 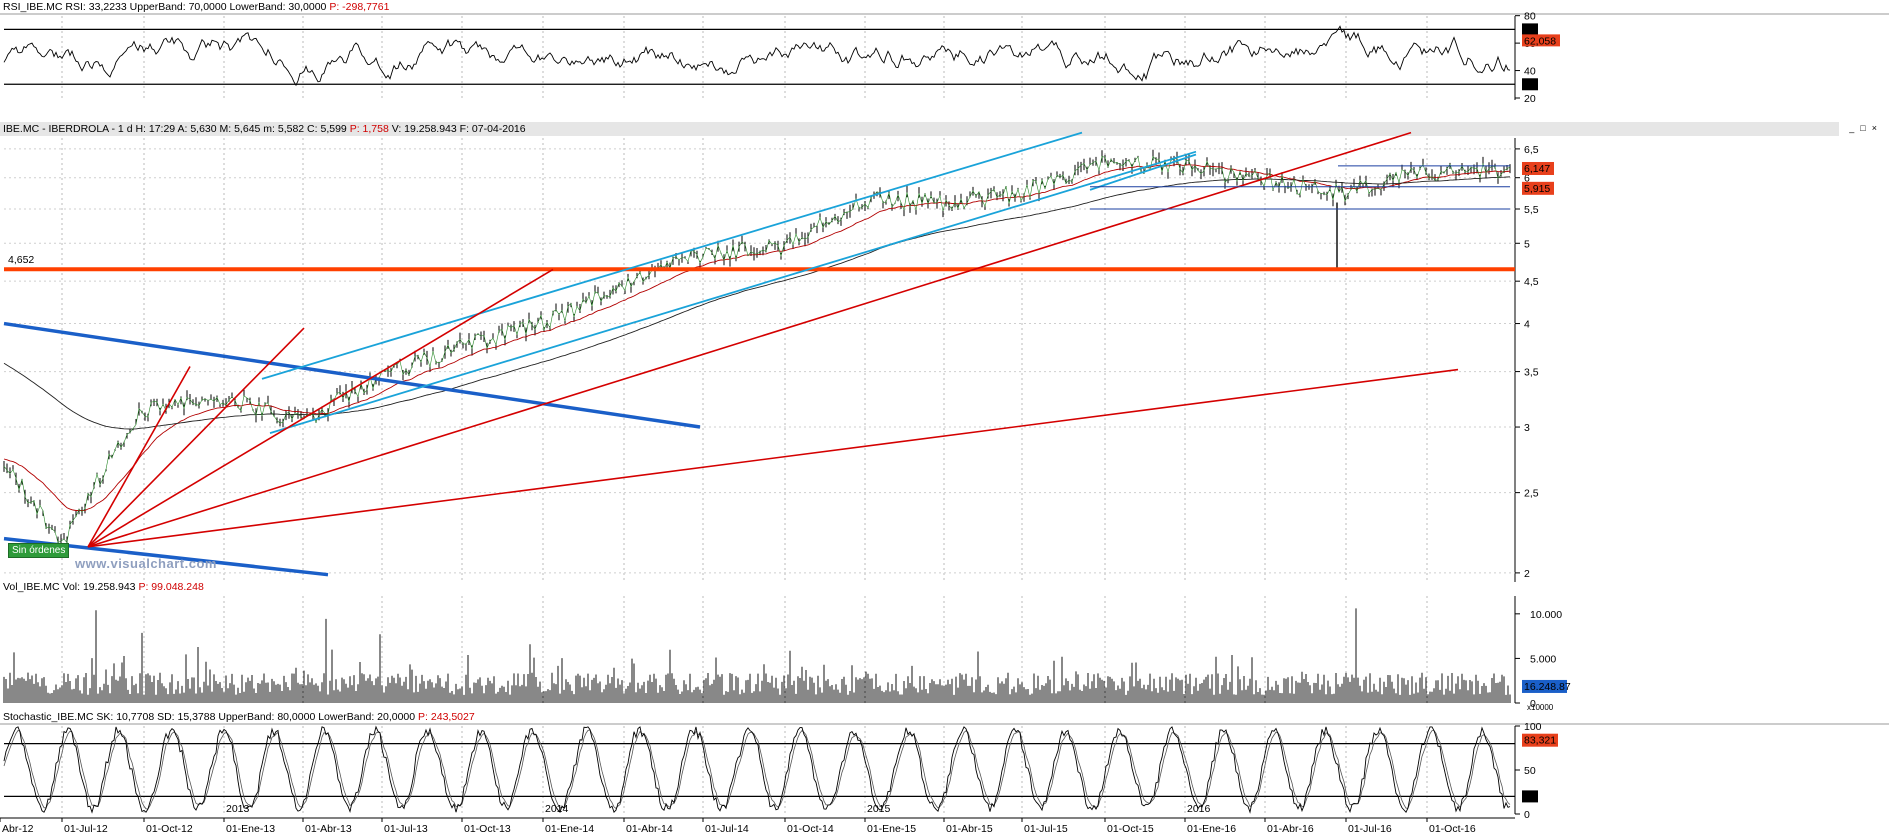 I want to click on price-tick-label: 6,5, so click(x=1531, y=150).